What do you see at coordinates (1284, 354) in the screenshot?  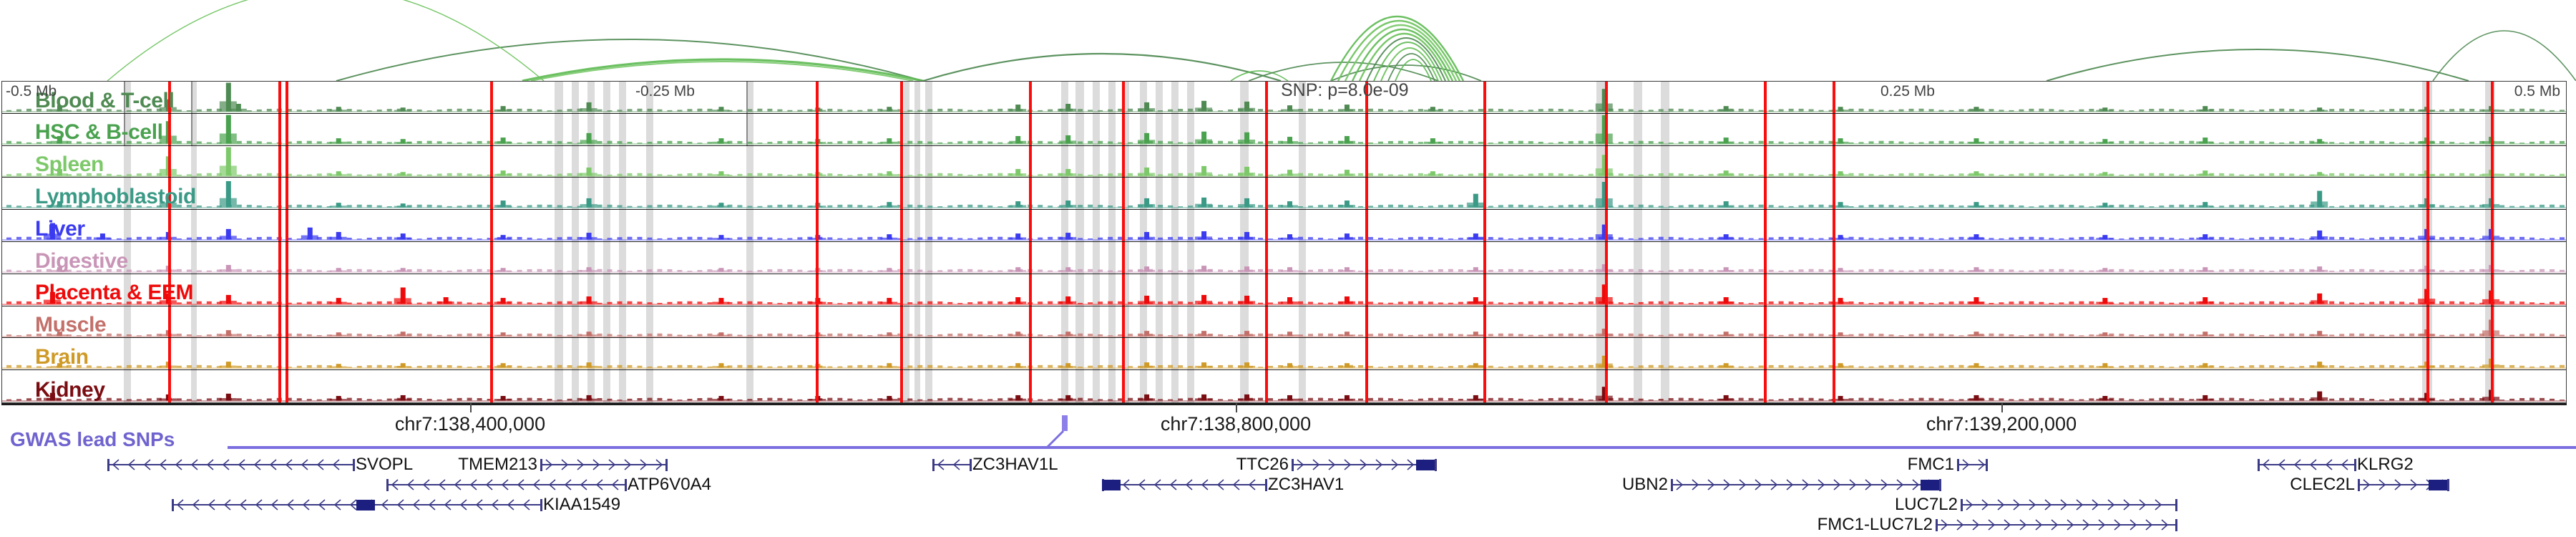 I see `signal-track-brain: Brain` at bounding box center [1284, 354].